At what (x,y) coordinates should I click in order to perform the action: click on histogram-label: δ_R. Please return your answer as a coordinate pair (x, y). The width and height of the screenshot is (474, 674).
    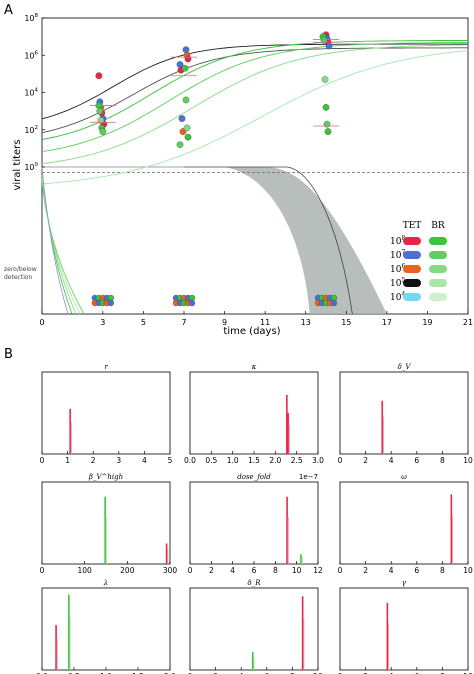
    Looking at the image, I should click on (255, 583).